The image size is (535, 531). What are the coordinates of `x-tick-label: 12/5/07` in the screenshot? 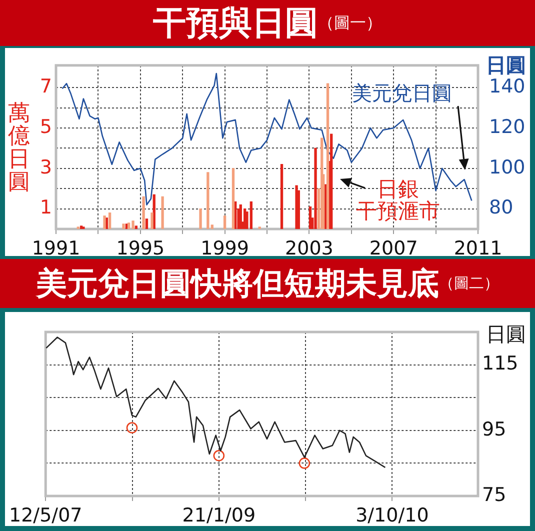 It's located at (45, 515).